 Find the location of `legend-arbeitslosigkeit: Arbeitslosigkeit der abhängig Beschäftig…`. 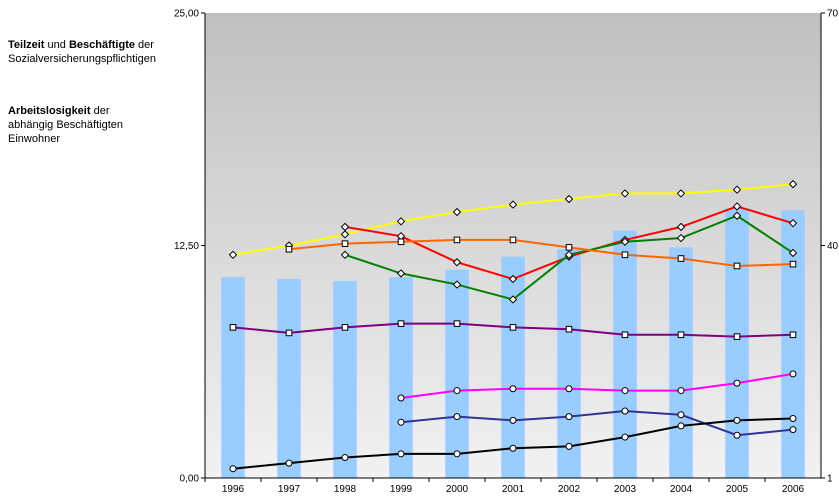

legend-arbeitslosigkeit: Arbeitslosigkeit der abhängig Beschäftig… is located at coordinates (65, 125).